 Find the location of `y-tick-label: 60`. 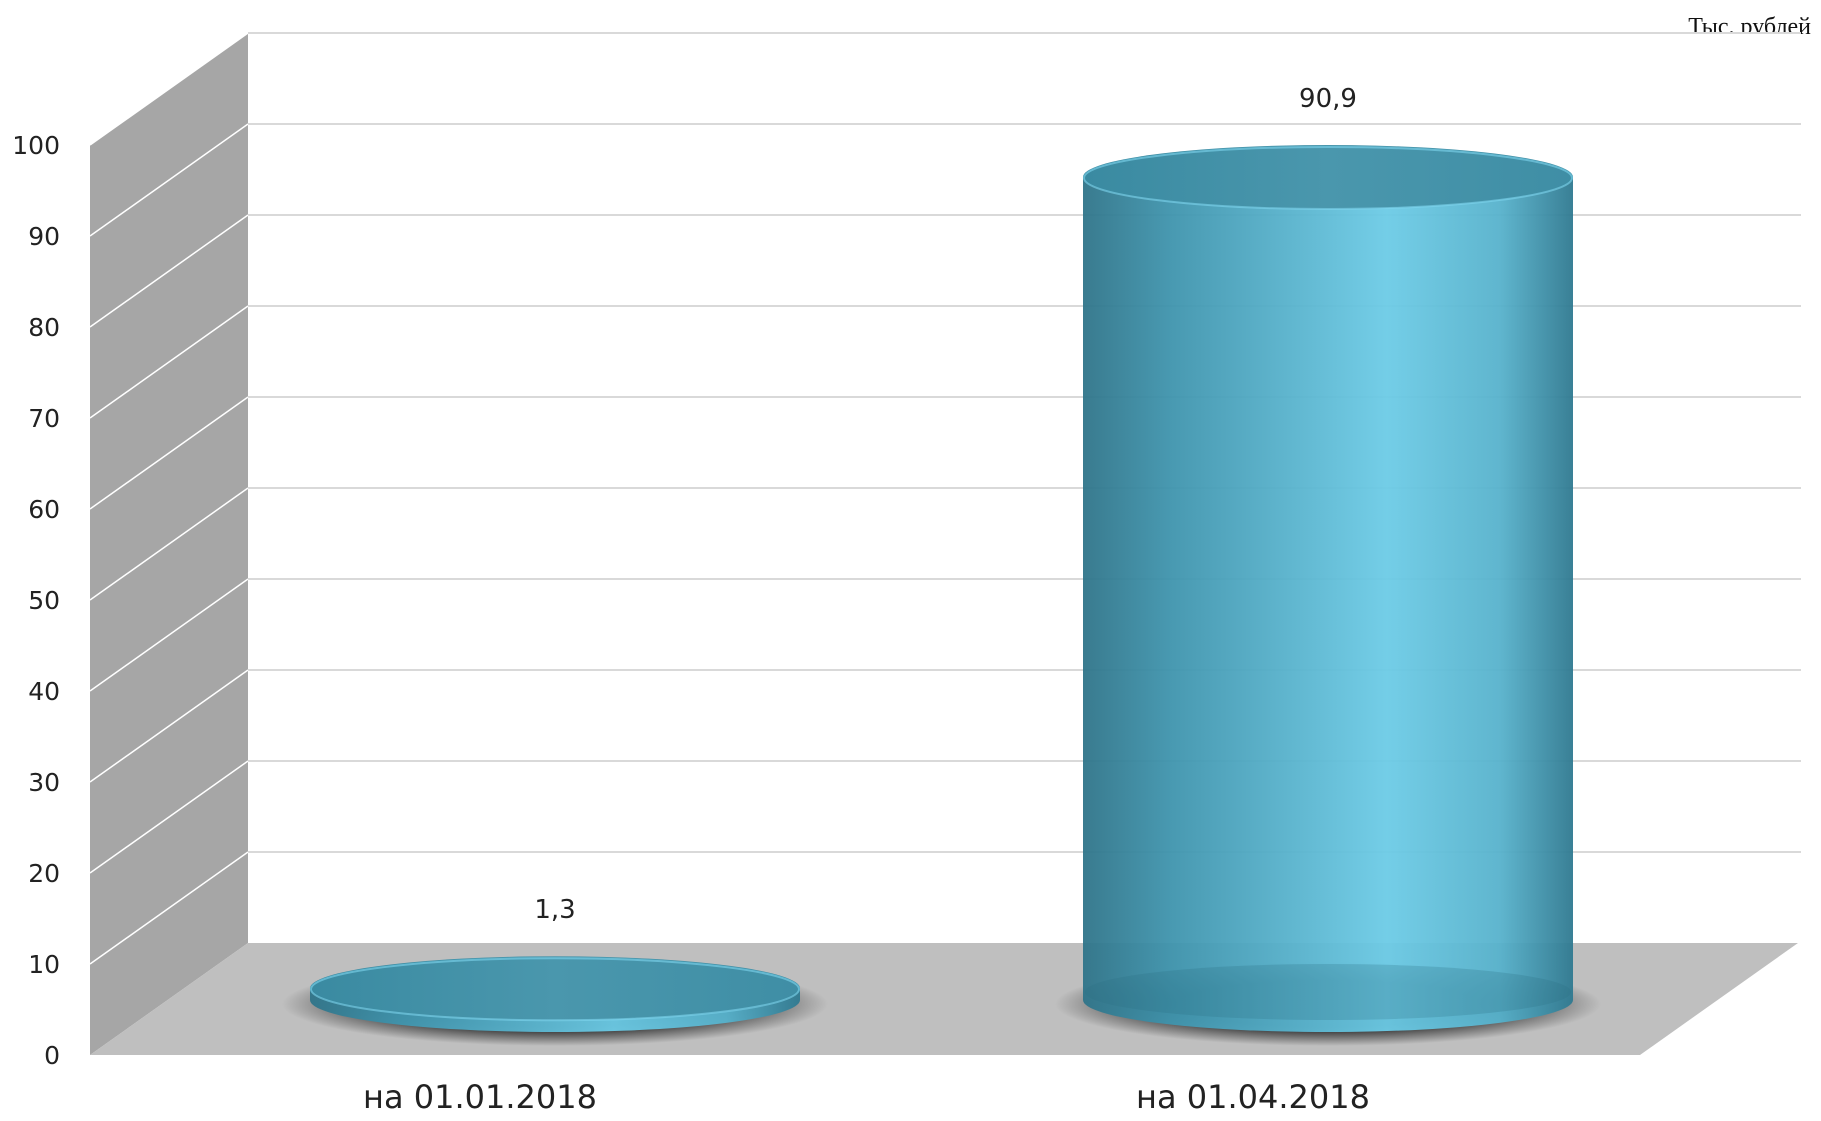

y-tick-label: 60 is located at coordinates (44, 509).